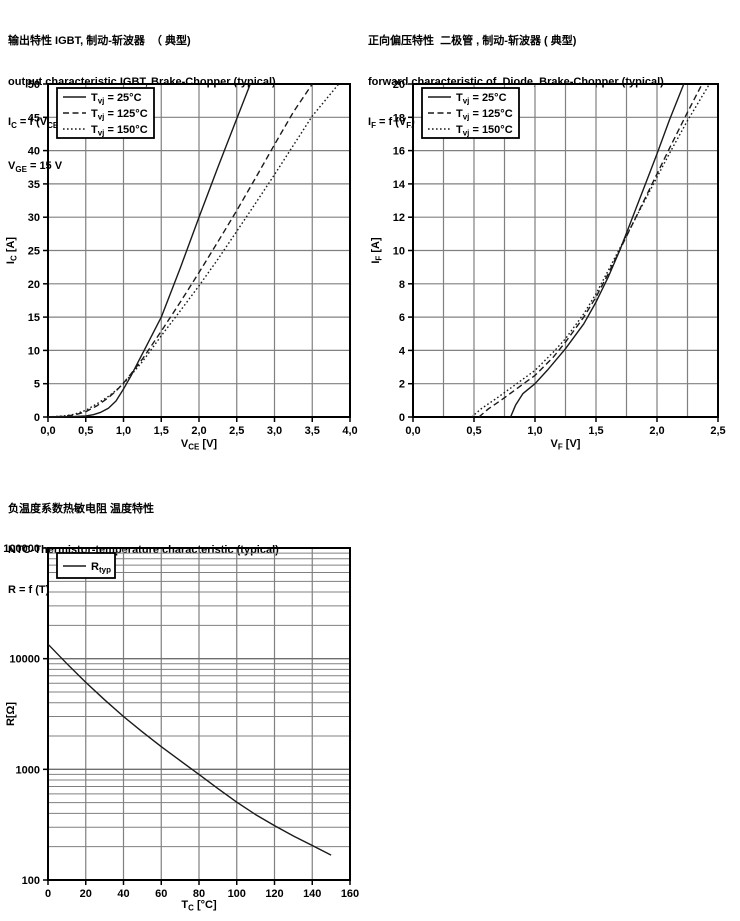  I want to click on svg-text: TC​ [°C], so click(199, 906).